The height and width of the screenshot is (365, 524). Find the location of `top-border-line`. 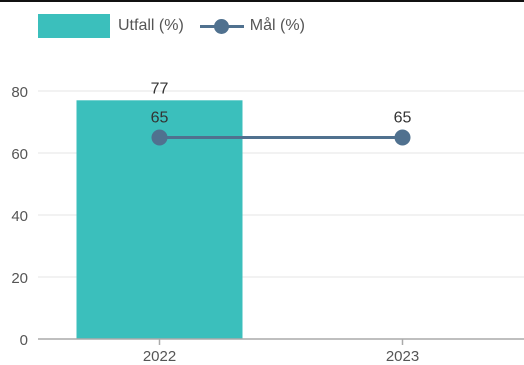

top-border-line is located at coordinates (262, 1).